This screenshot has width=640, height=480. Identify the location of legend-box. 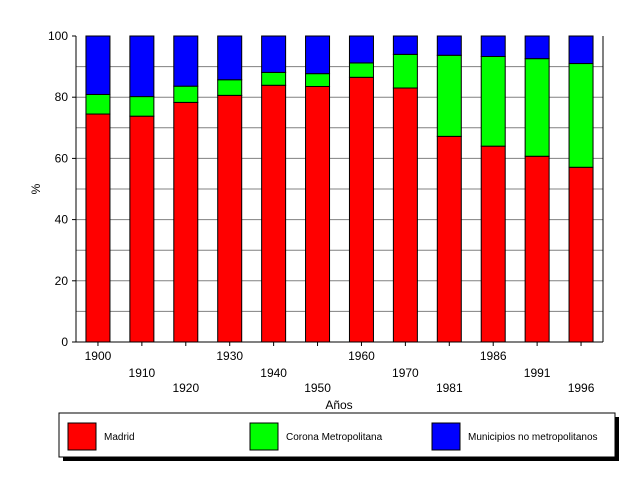
(337, 435).